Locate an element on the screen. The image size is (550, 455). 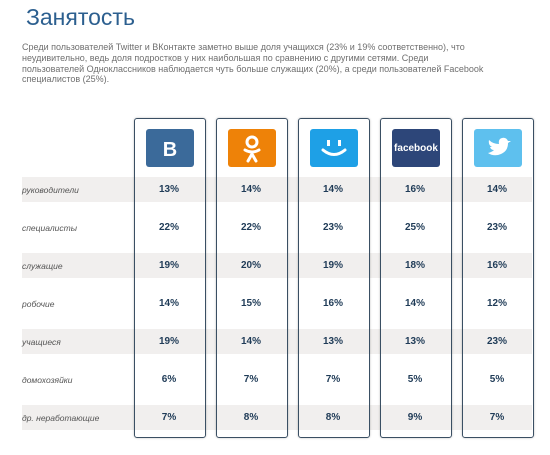
table-cell: 12% is located at coordinates (496, 303).